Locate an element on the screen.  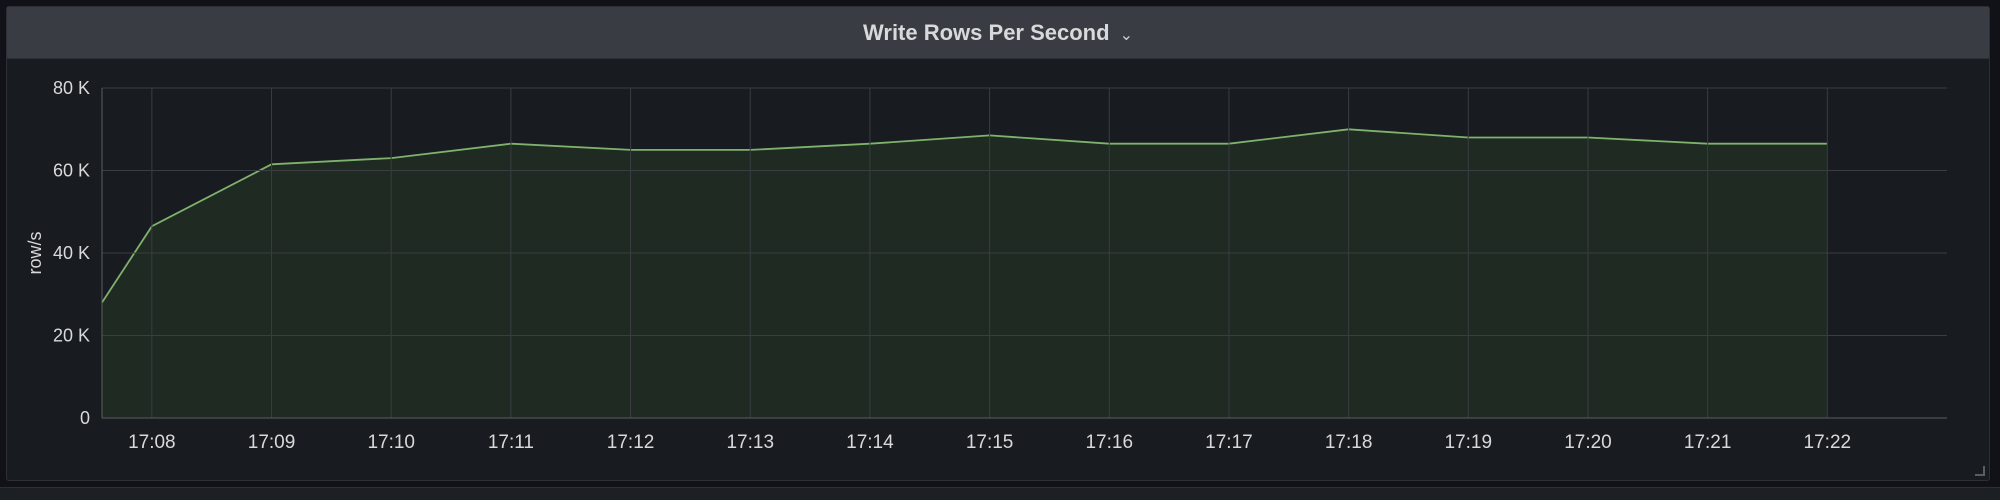
x-tick-label: 17:15 is located at coordinates (990, 442).